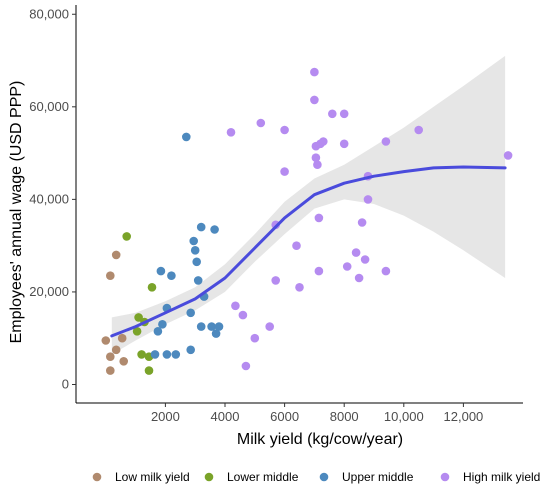  What do you see at coordinates (344, 416) in the screenshot?
I see `x-tick-label: 8000` at bounding box center [344, 416].